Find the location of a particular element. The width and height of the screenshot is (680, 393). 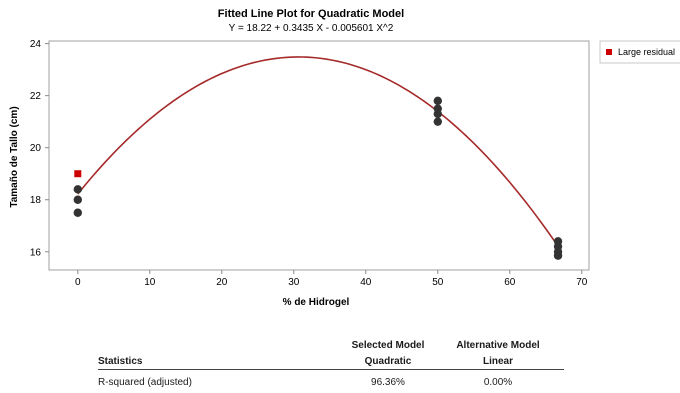

statistics-header: Statistics is located at coordinates (120, 361).